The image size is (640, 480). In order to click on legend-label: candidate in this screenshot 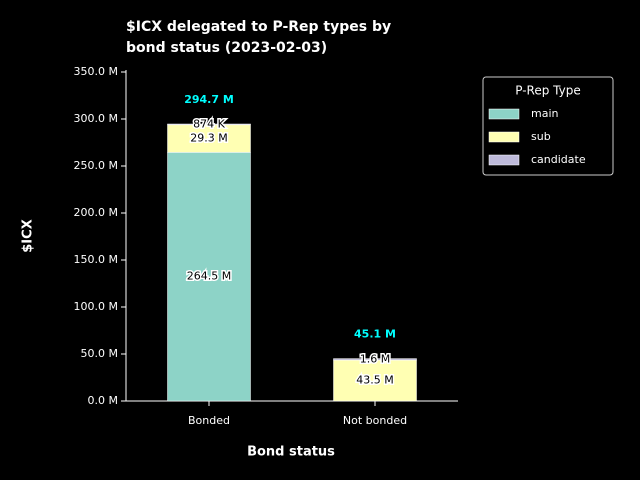, I will do `click(558, 159)`.